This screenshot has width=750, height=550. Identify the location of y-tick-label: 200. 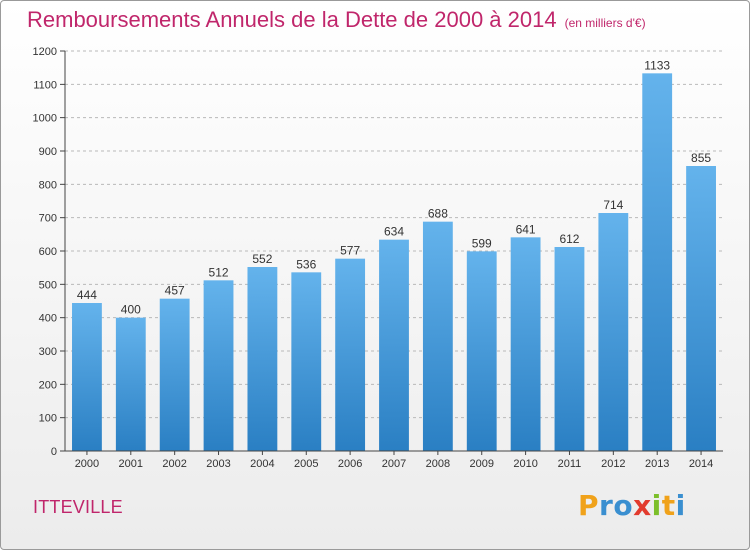
(48, 385).